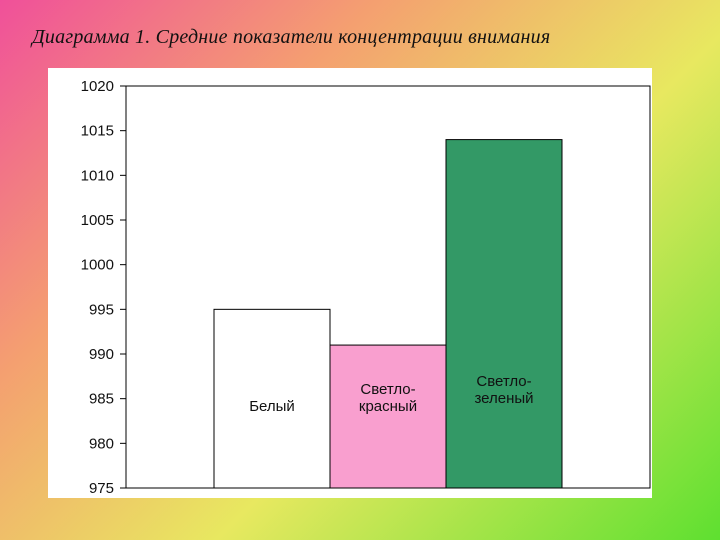 The width and height of the screenshot is (720, 540). Describe the element at coordinates (101, 443) in the screenshot. I see `y-tick-label: 980` at that location.